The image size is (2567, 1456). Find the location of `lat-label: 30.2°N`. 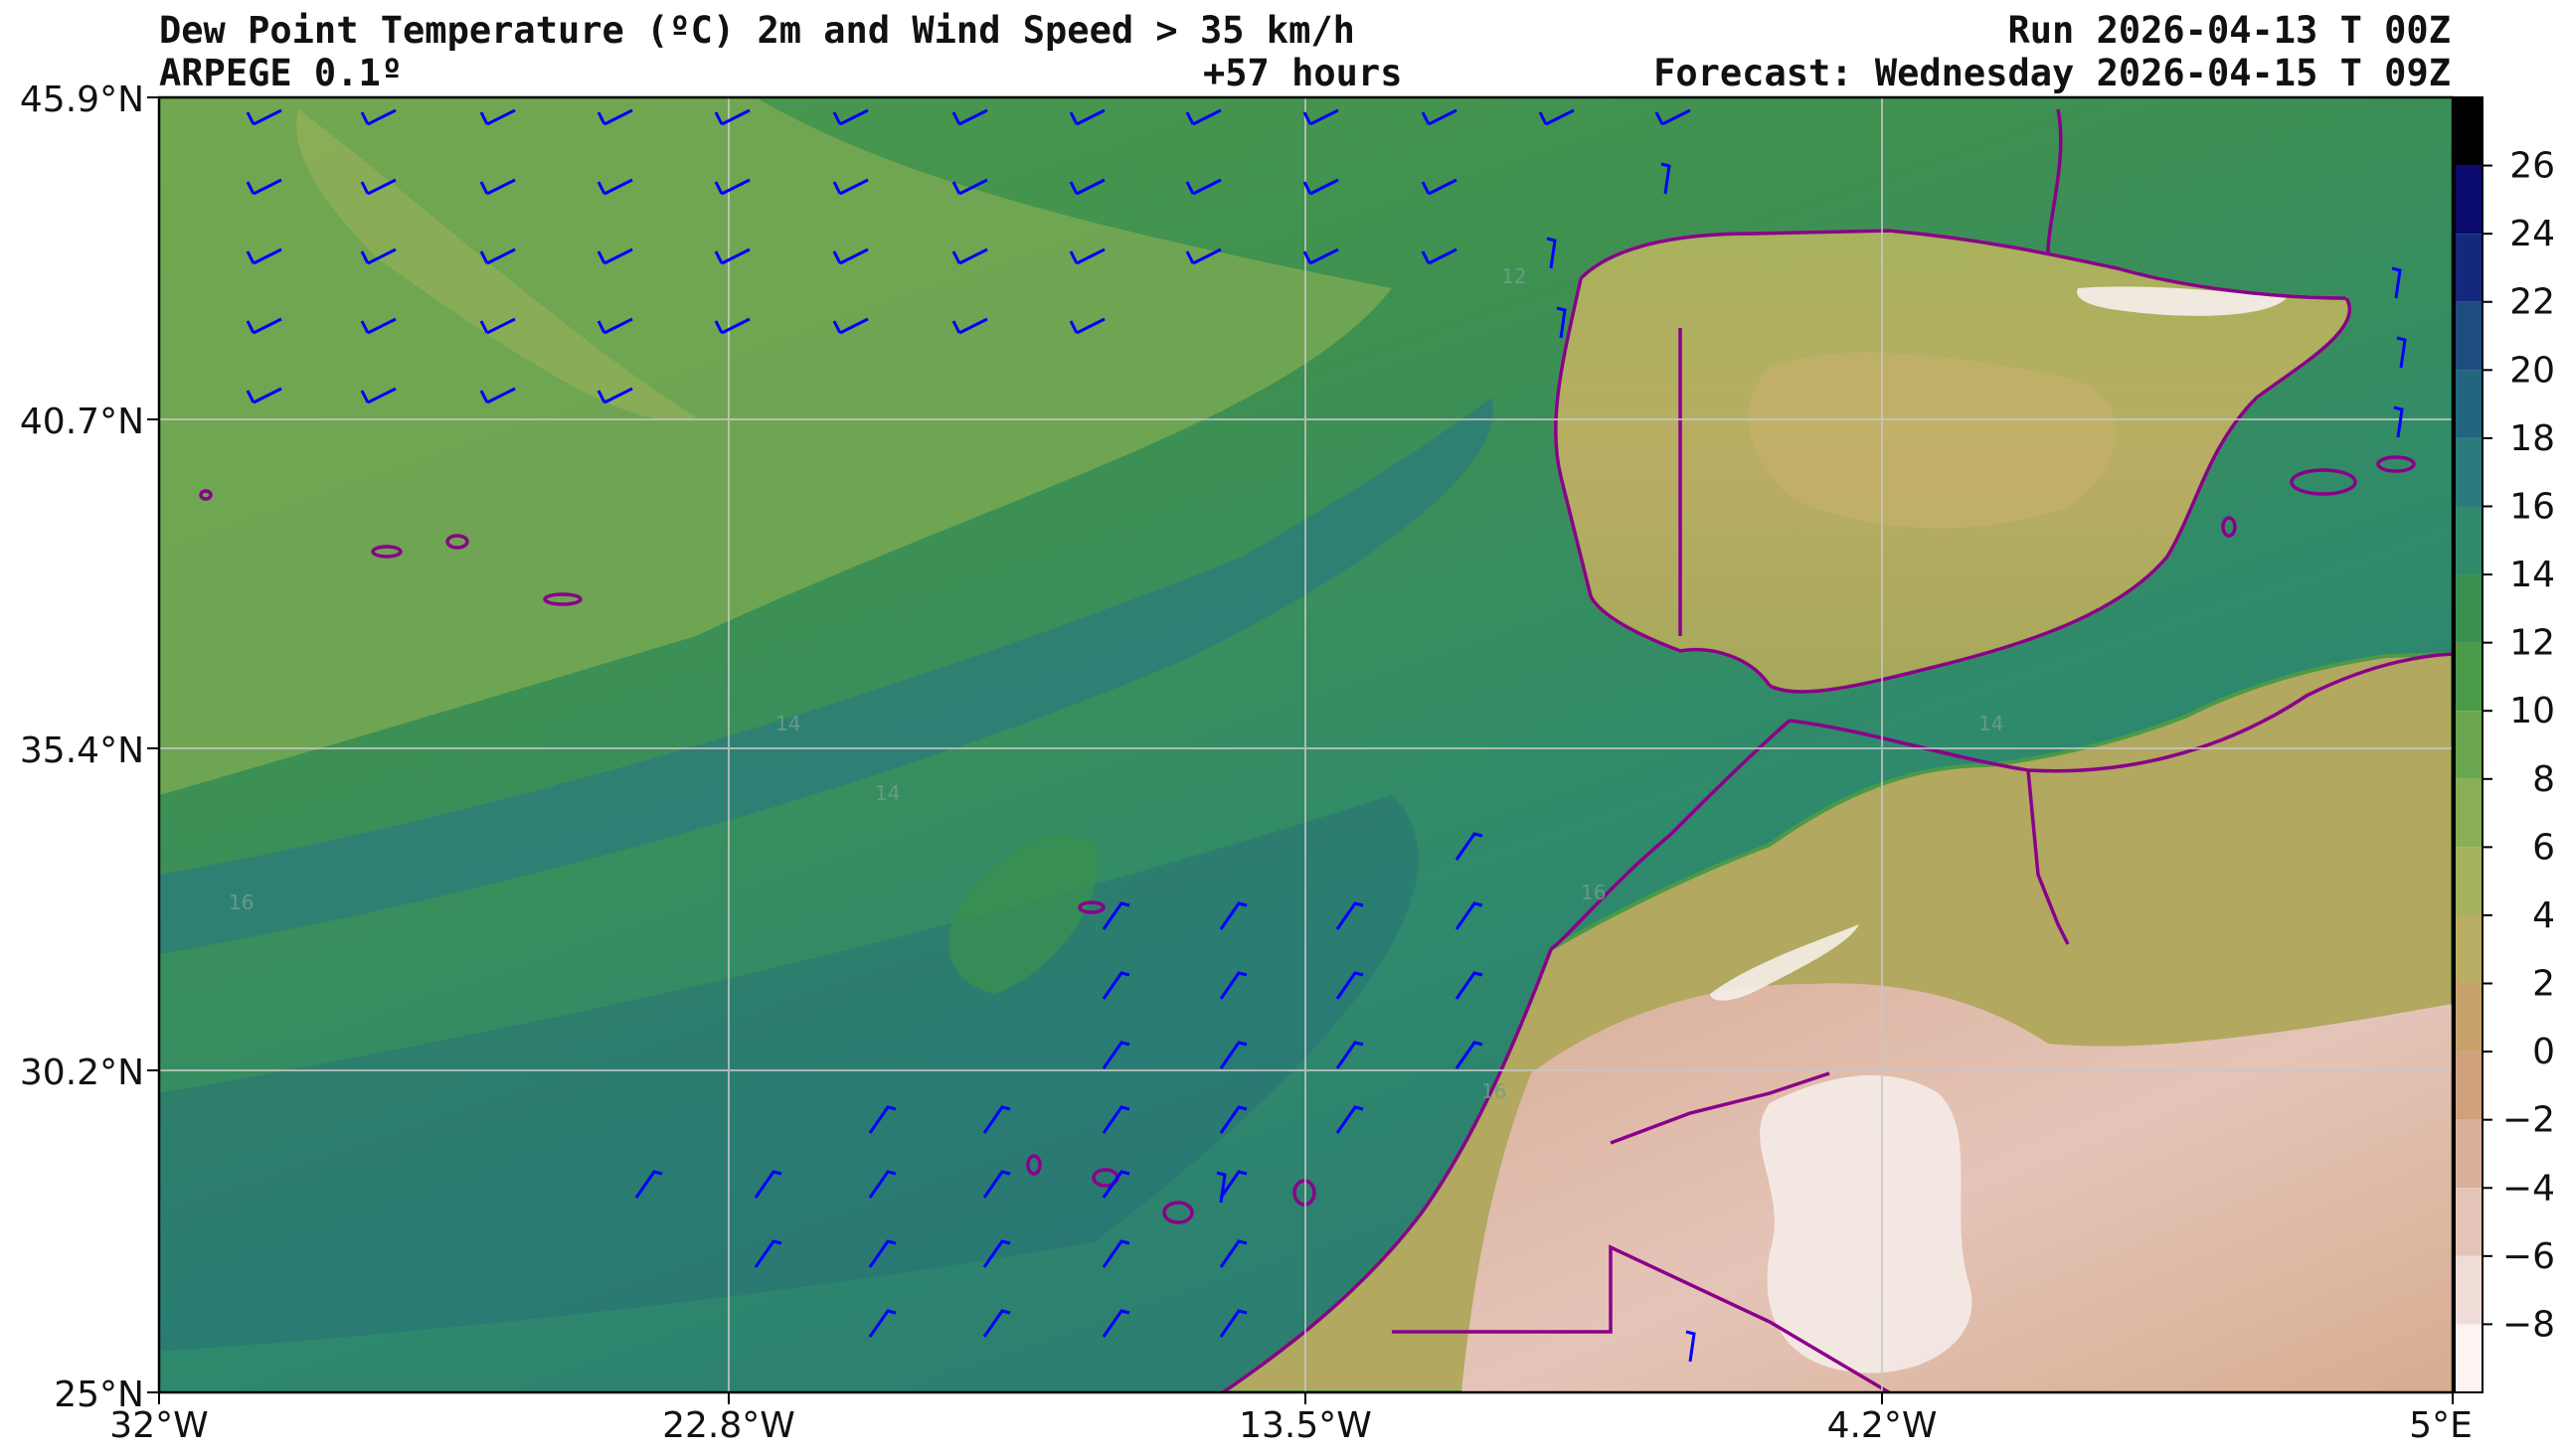

lat-label: 30.2°N is located at coordinates (82, 1072).